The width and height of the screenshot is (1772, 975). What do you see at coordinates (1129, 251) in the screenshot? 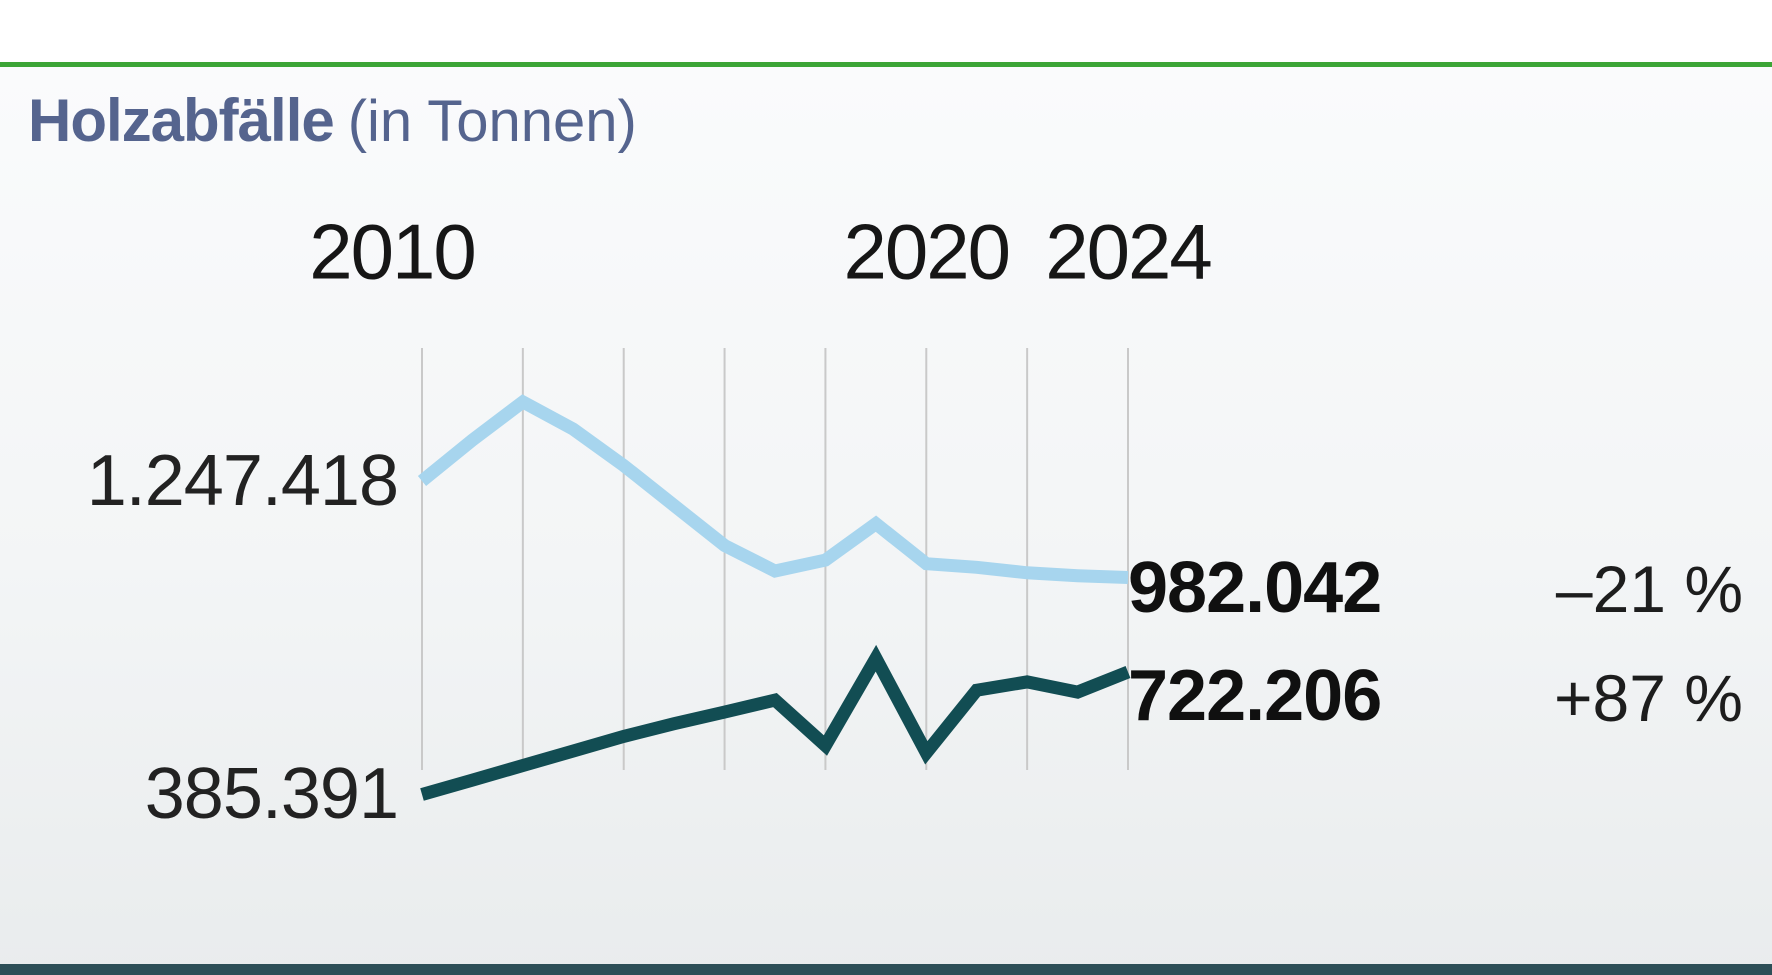
I see `x-tick-2024: 2024` at bounding box center [1129, 251].